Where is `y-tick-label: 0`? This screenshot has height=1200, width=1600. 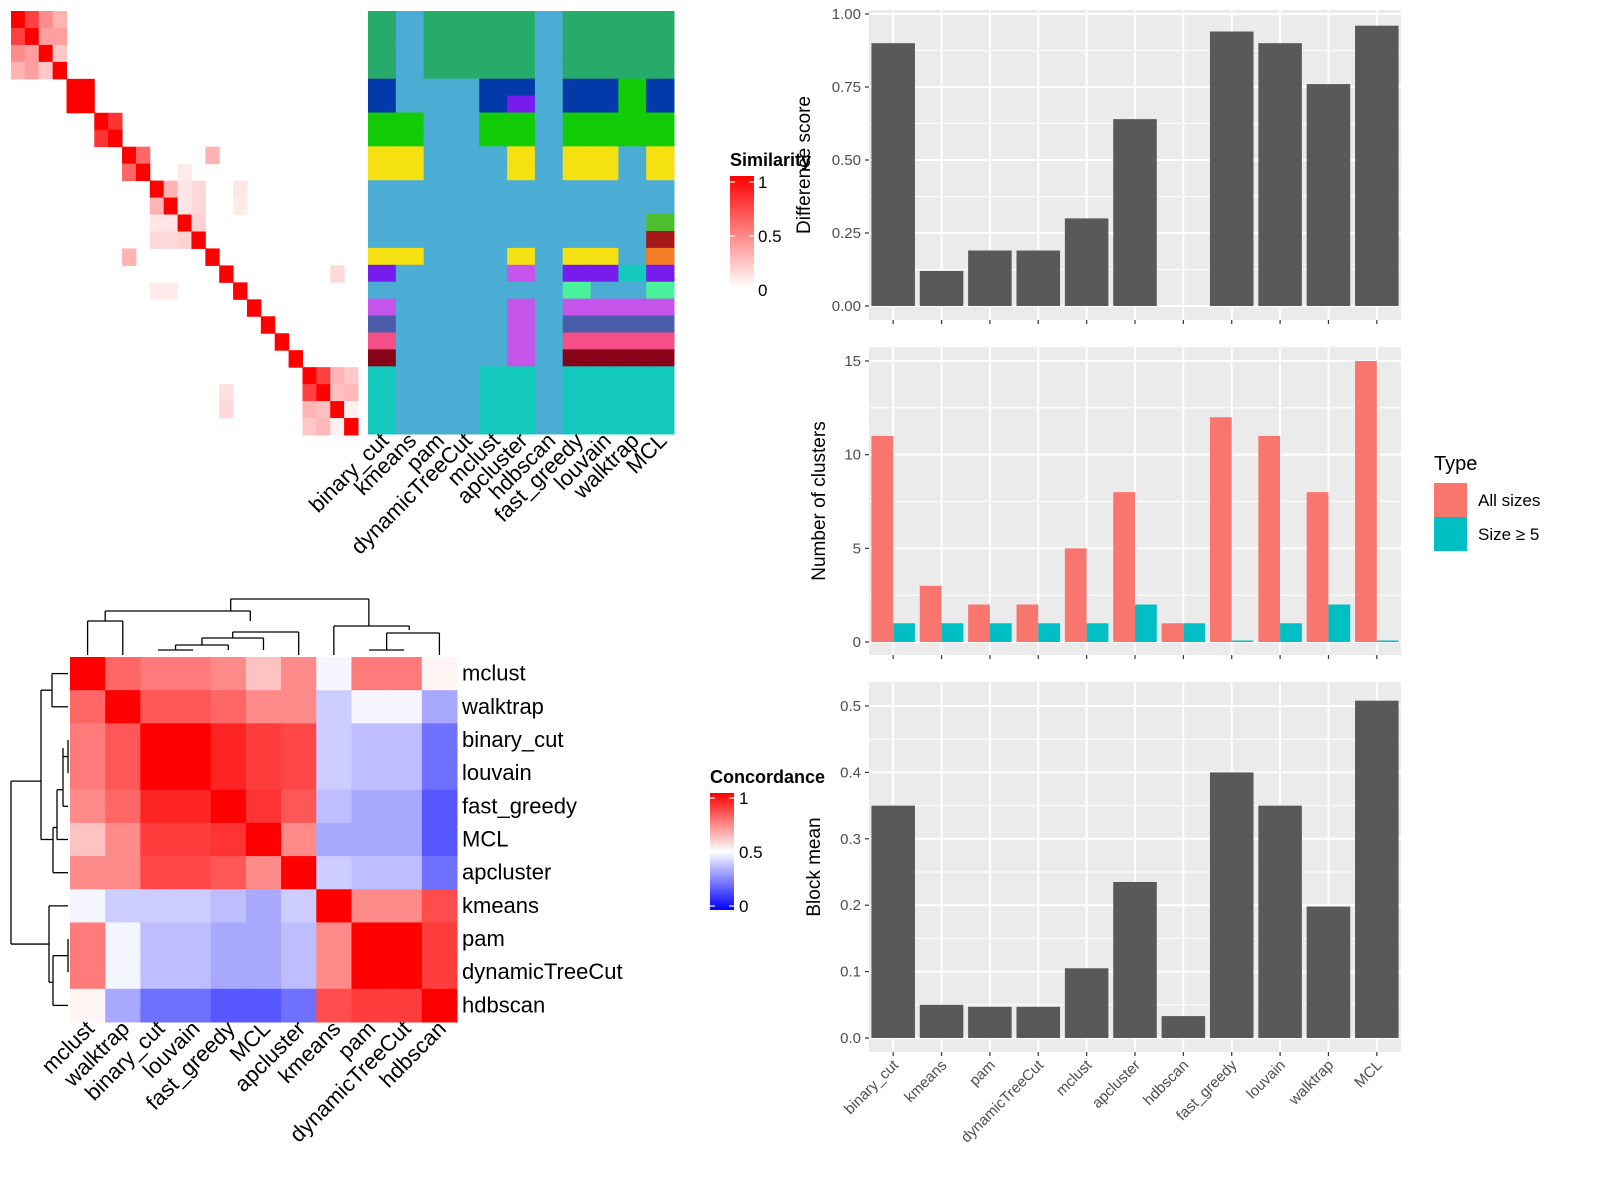
y-tick-label: 0 is located at coordinates (857, 642).